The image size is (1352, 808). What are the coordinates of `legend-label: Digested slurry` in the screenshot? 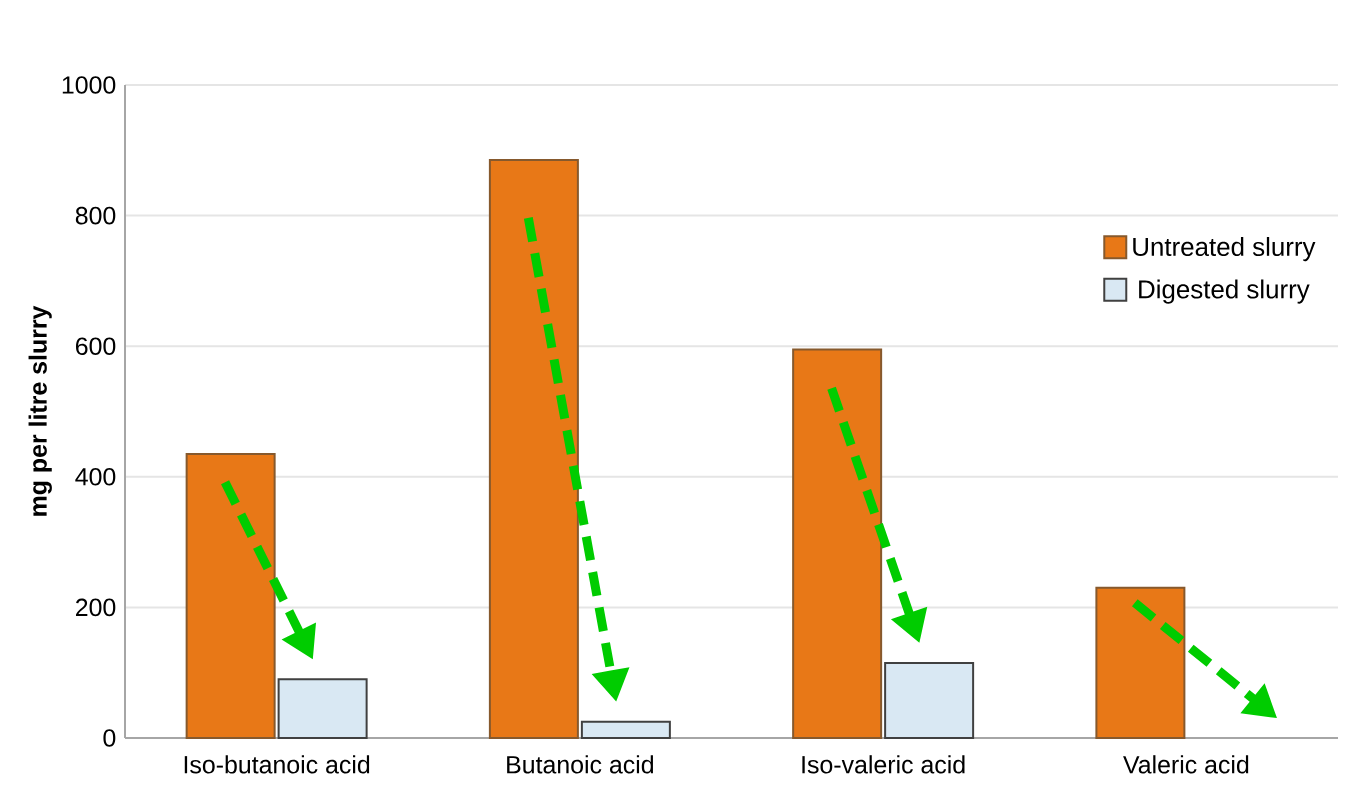 It's located at (1224, 291).